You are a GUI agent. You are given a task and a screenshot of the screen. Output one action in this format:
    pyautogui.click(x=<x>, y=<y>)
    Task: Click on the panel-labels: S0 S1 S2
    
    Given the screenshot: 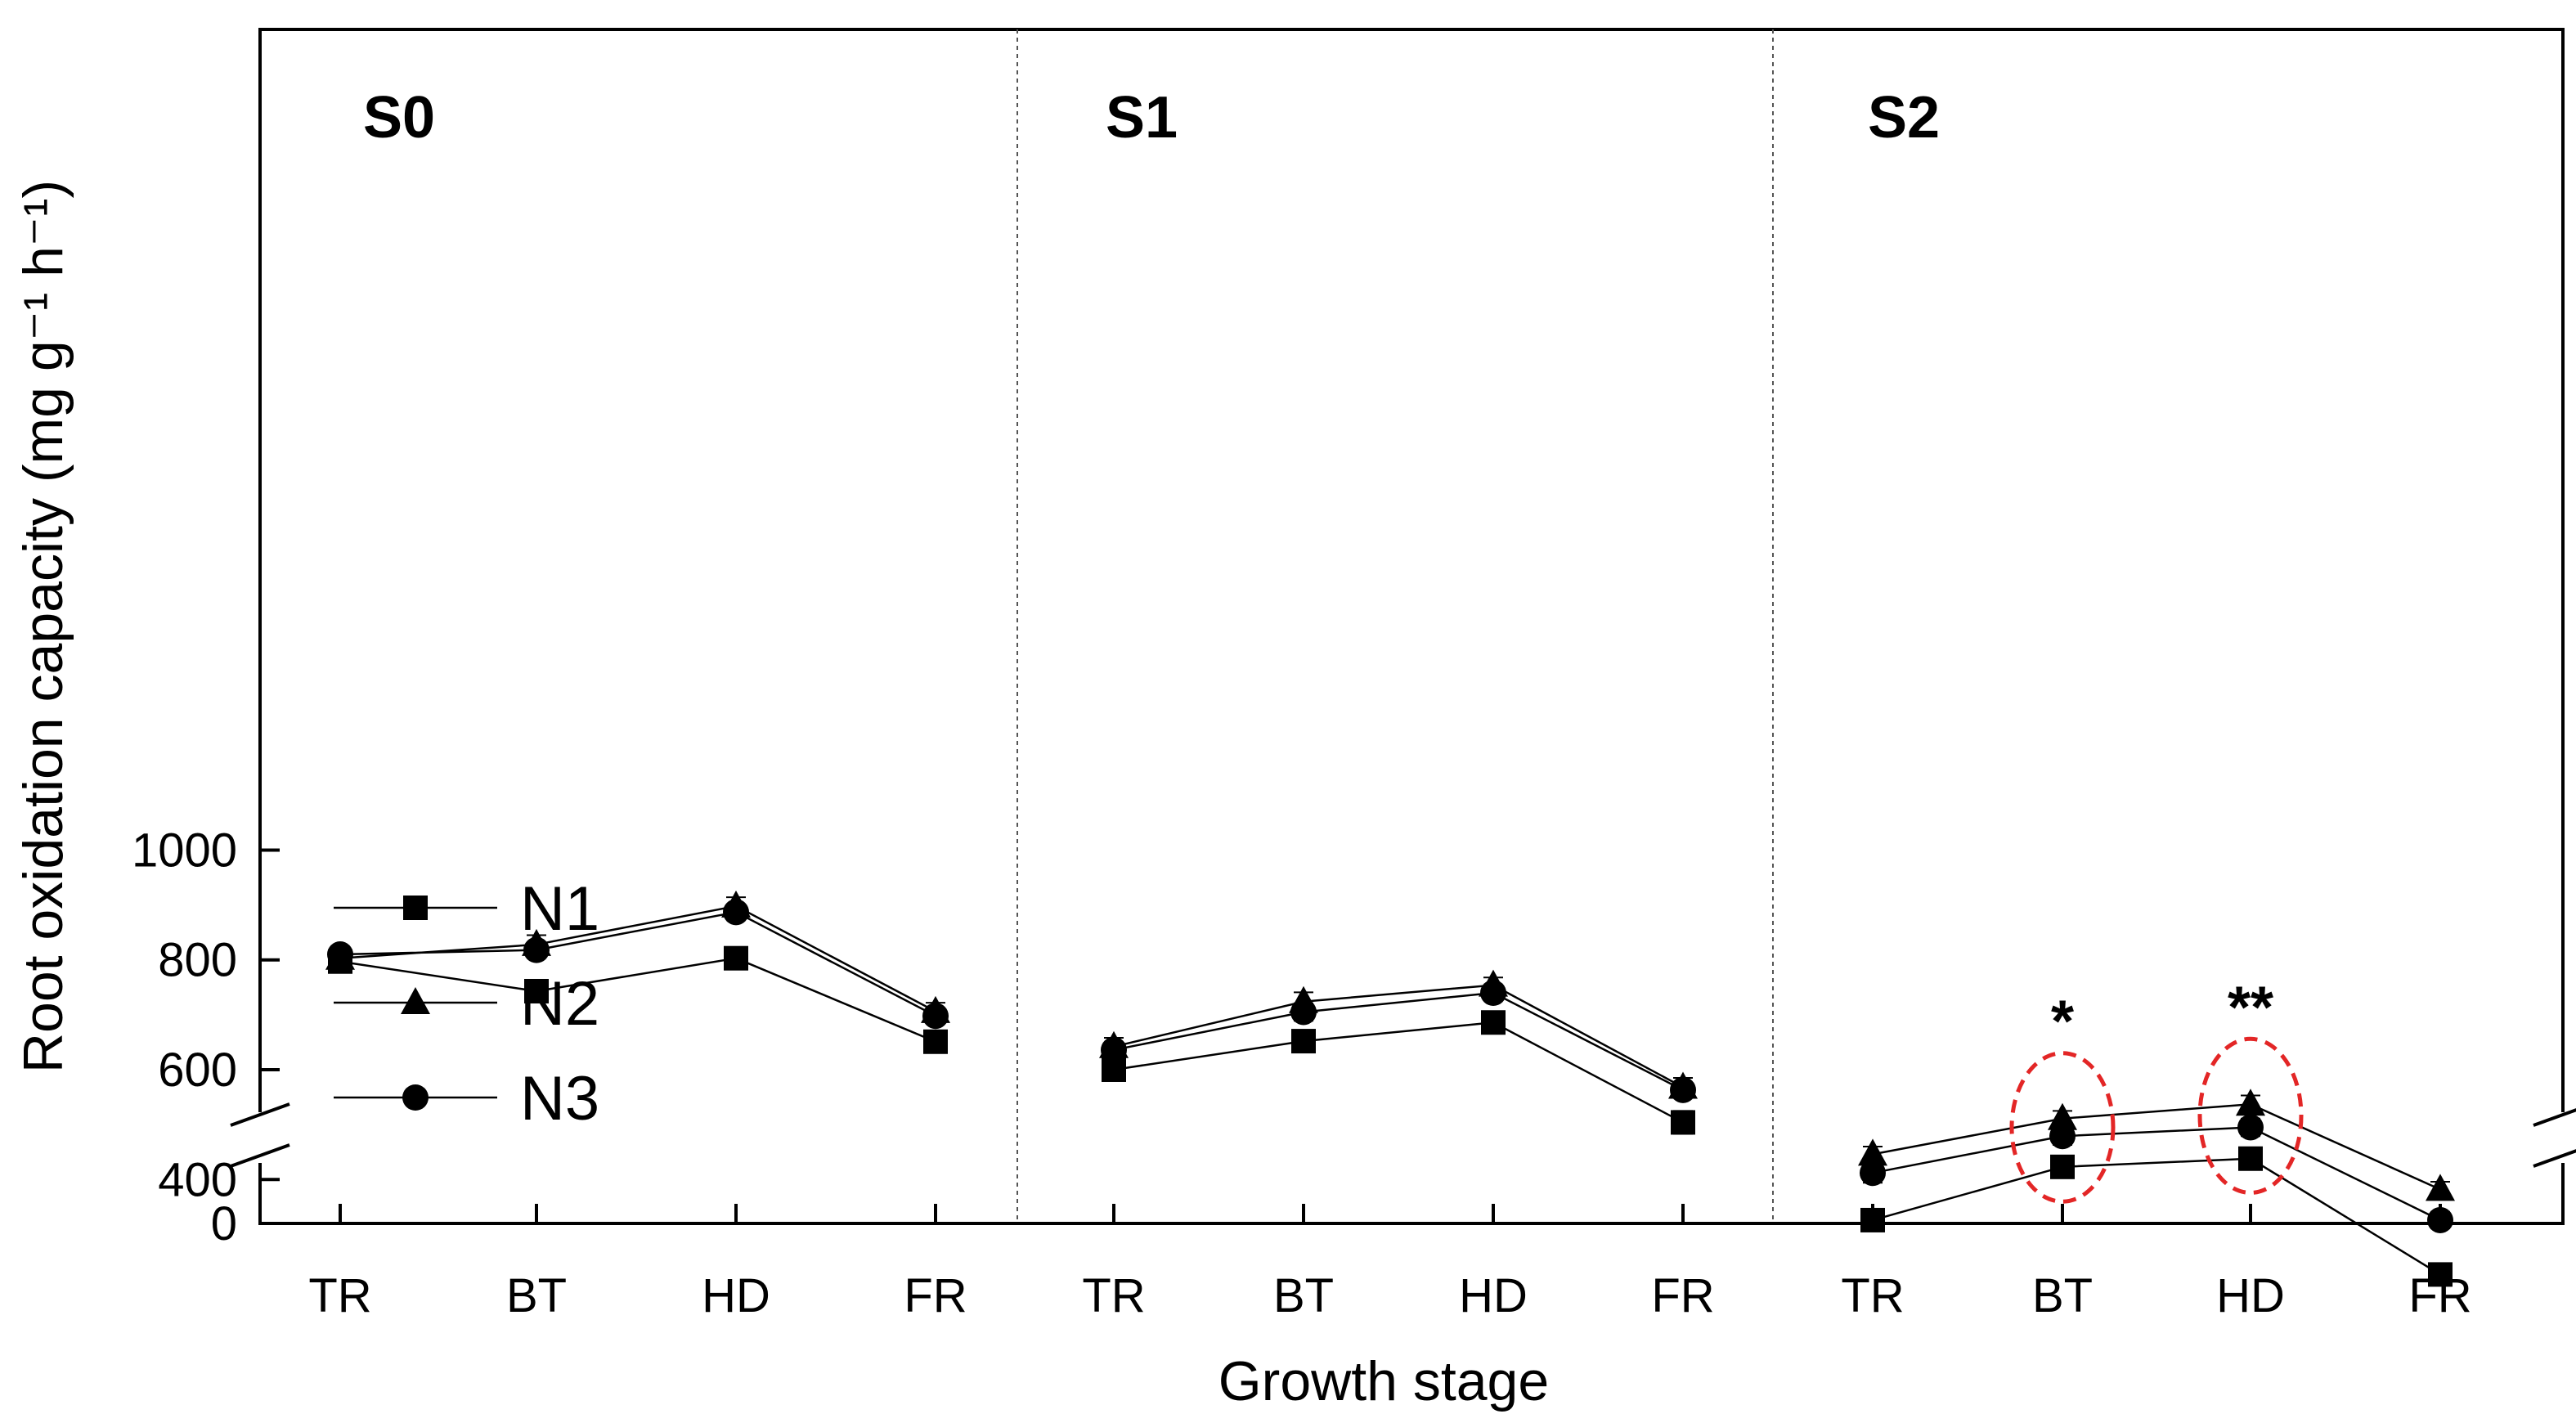 What is the action you would take?
    pyautogui.click(x=1151, y=117)
    